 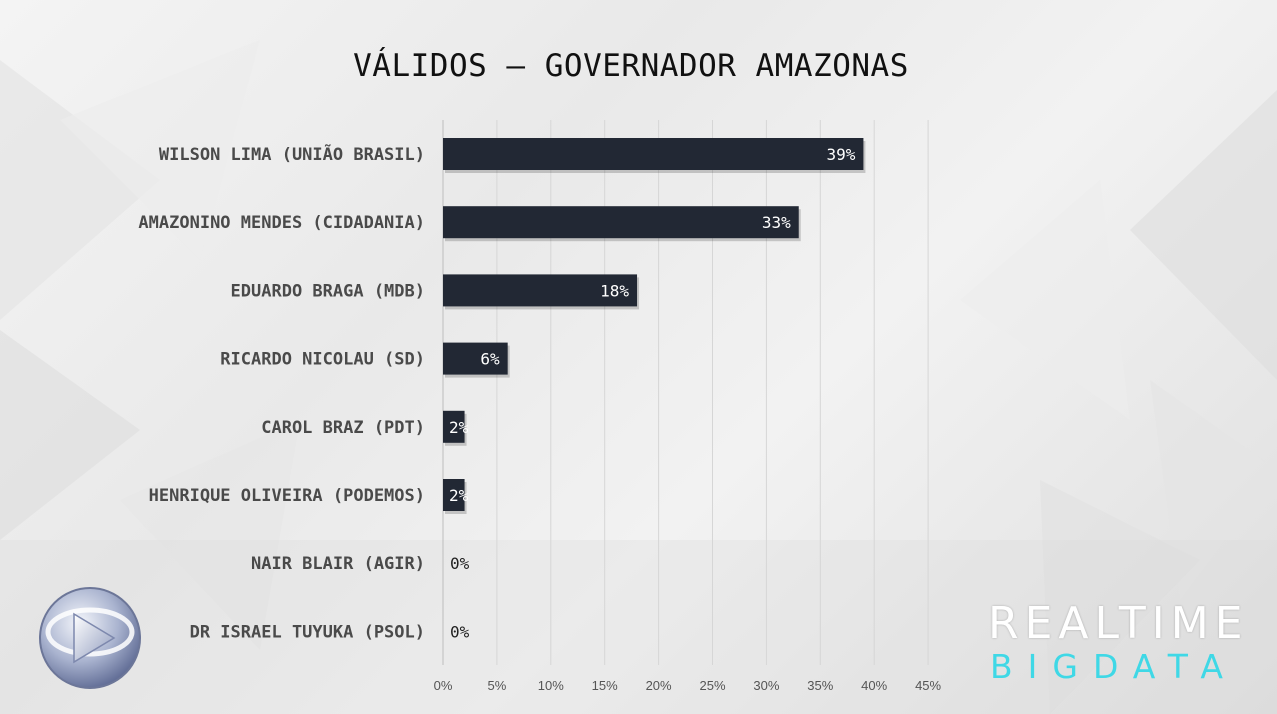 I want to click on x-tick-label: 10%, so click(x=551, y=685).